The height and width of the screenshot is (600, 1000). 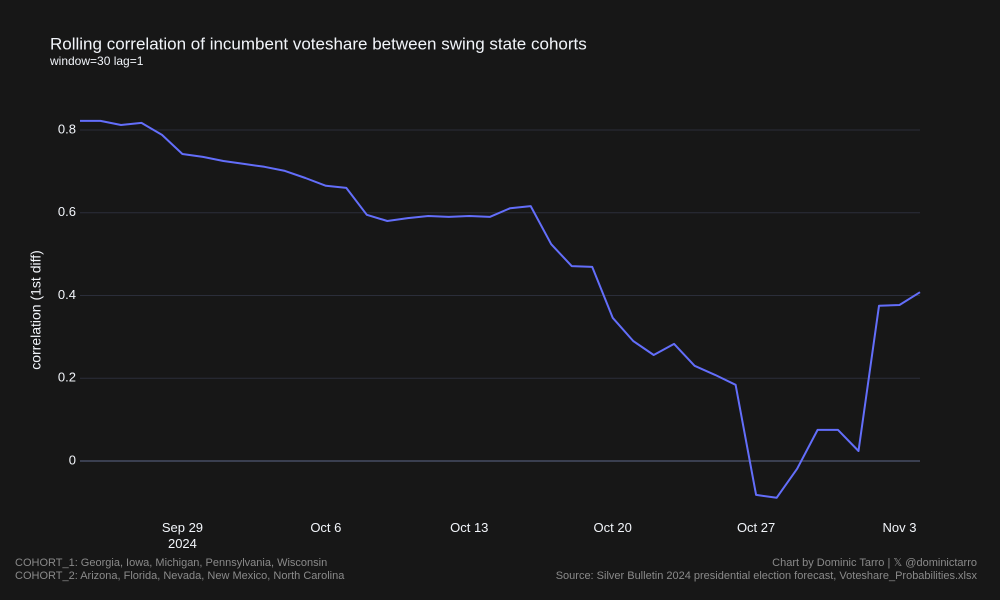 I want to click on x-tick-label: Sep 29, so click(x=182, y=527).